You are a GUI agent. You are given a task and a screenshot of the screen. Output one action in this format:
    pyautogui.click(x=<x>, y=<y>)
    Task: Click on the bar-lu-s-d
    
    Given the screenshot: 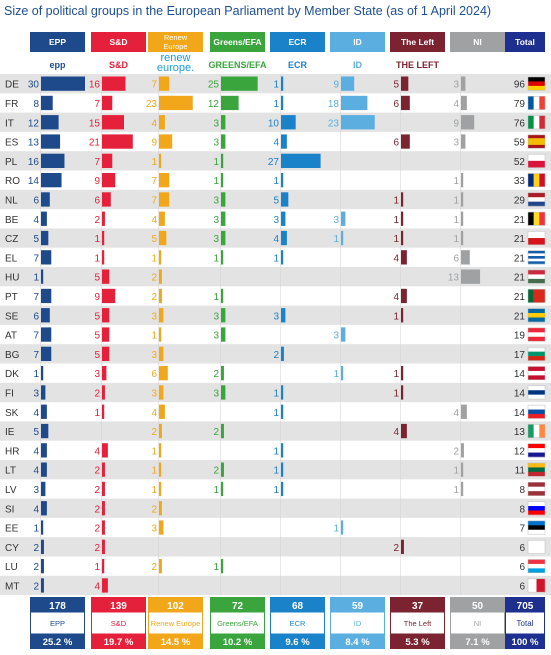 What is the action you would take?
    pyautogui.click(x=103, y=566)
    